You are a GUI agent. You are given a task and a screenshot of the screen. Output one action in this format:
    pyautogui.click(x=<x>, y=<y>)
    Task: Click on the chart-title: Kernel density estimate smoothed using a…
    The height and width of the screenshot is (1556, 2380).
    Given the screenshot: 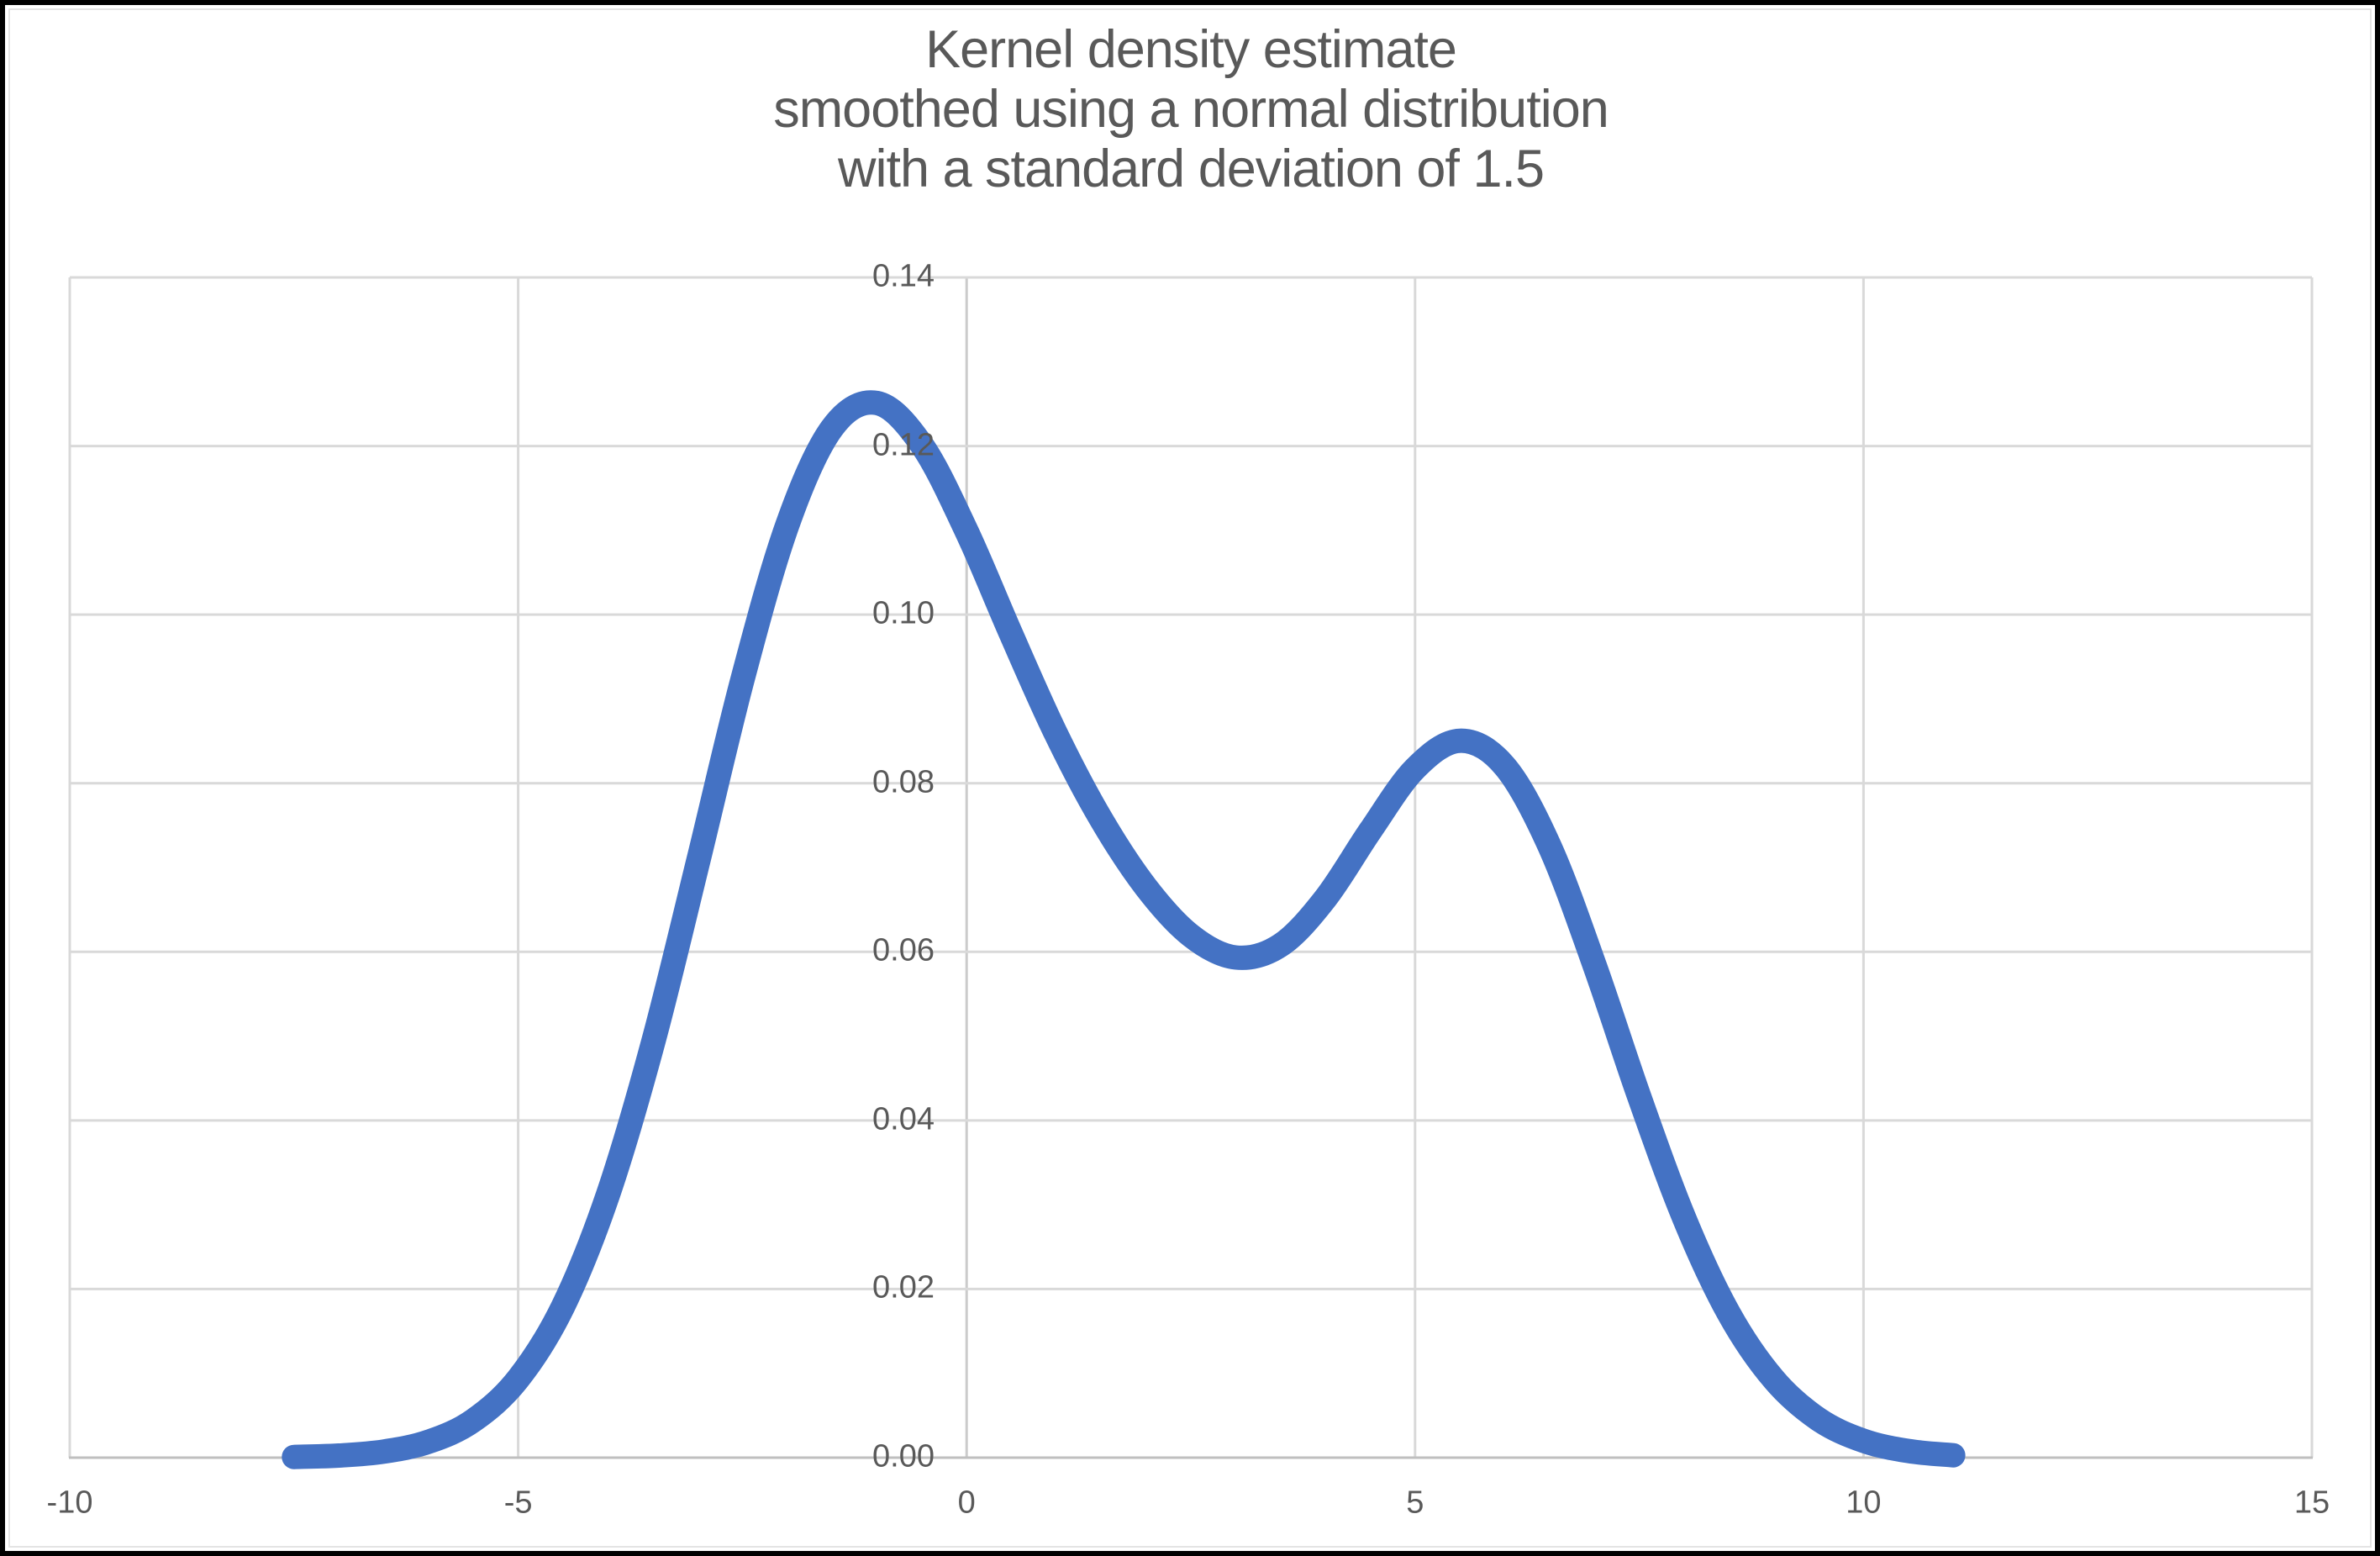 What is the action you would take?
    pyautogui.click(x=1191, y=109)
    